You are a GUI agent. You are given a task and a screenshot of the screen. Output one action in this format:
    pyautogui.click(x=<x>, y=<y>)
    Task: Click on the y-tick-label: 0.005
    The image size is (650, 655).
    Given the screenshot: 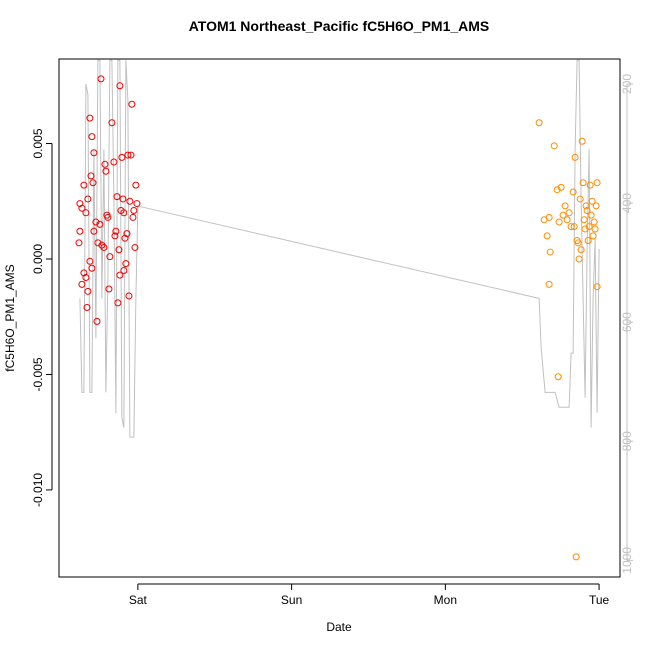 What is the action you would take?
    pyautogui.click(x=38, y=143)
    